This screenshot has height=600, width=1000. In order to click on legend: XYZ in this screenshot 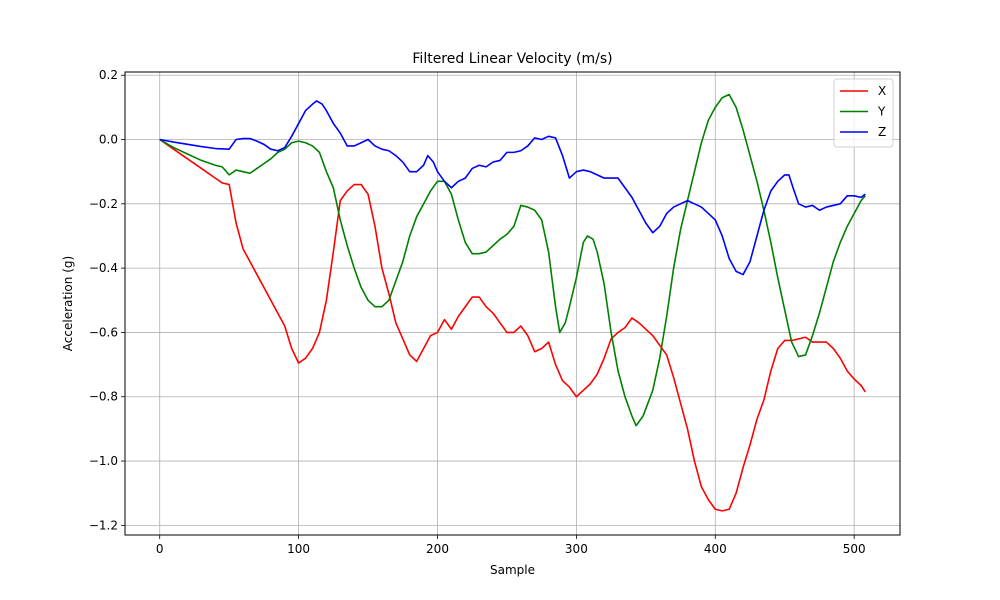, I will do `click(863, 113)`.